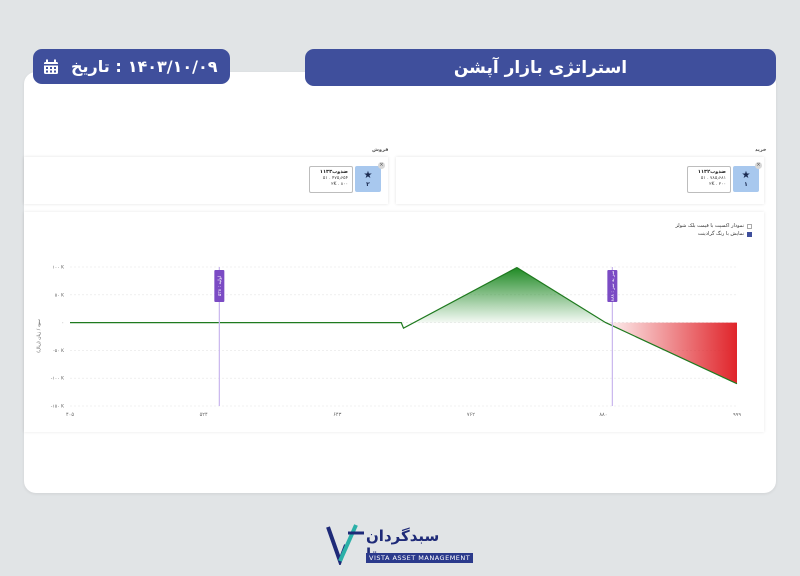 This screenshot has width=800, height=576. I want to click on sell-leg-badge: ★ ۲, so click(368, 179).